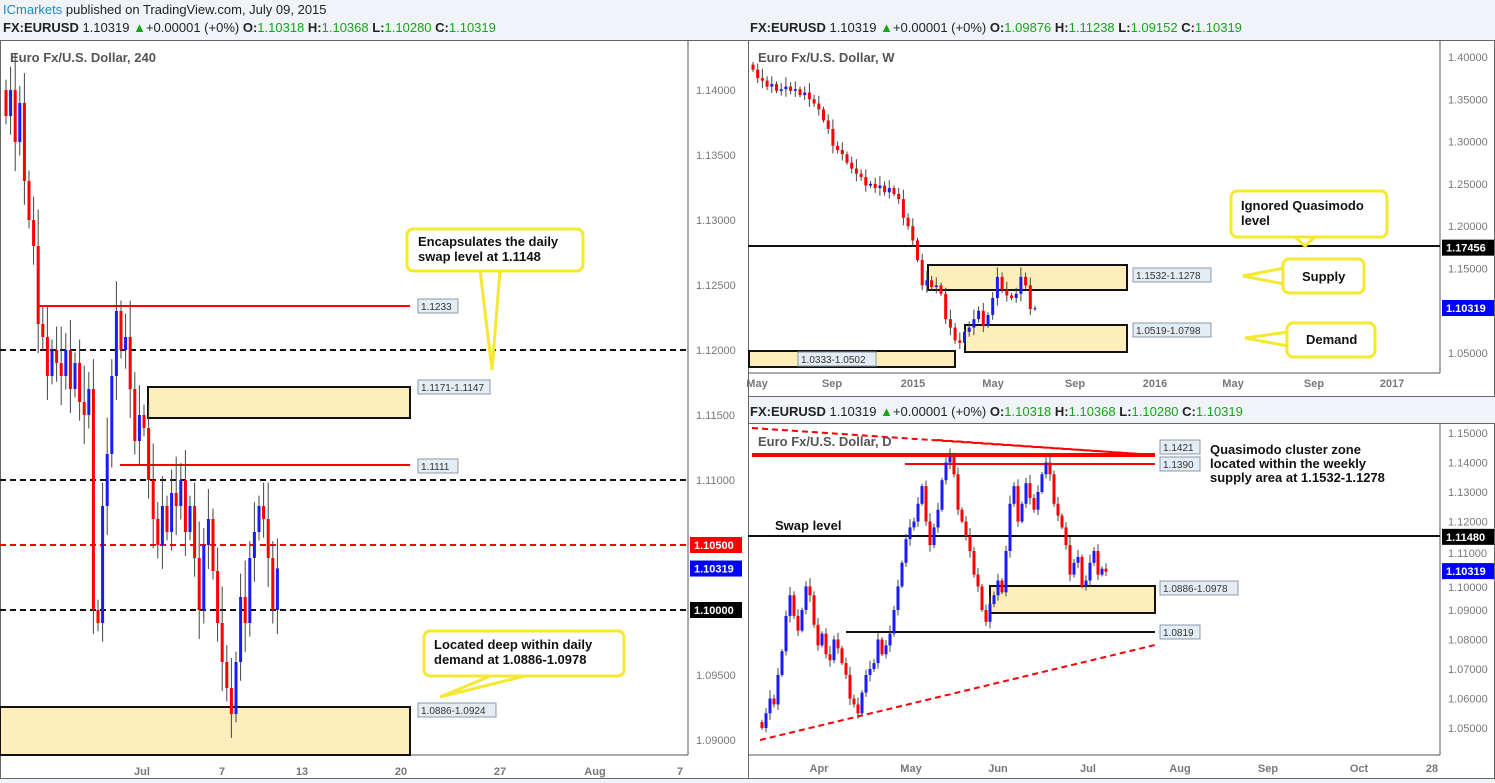  What do you see at coordinates (1072, 599) in the screenshot?
I see `zone-demand-daily` at bounding box center [1072, 599].